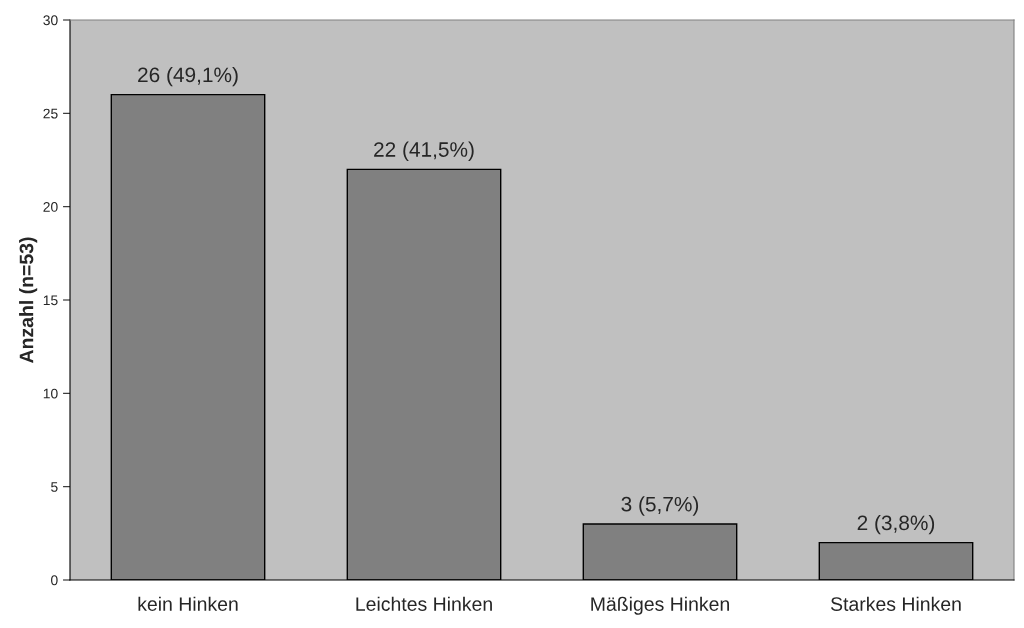 The height and width of the screenshot is (628, 1024). I want to click on data-label: 2 (3,8%), so click(896, 524).